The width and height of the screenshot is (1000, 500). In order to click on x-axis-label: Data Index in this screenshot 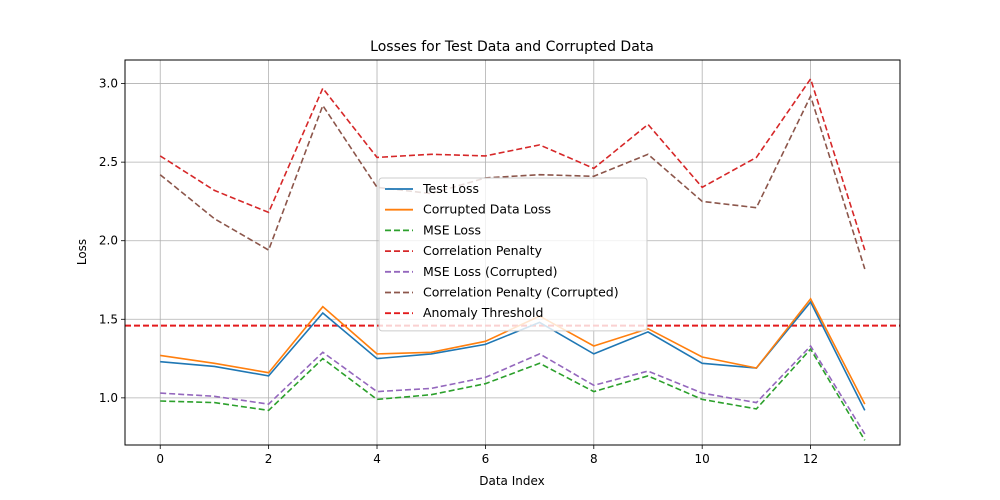, I will do `click(512, 481)`.